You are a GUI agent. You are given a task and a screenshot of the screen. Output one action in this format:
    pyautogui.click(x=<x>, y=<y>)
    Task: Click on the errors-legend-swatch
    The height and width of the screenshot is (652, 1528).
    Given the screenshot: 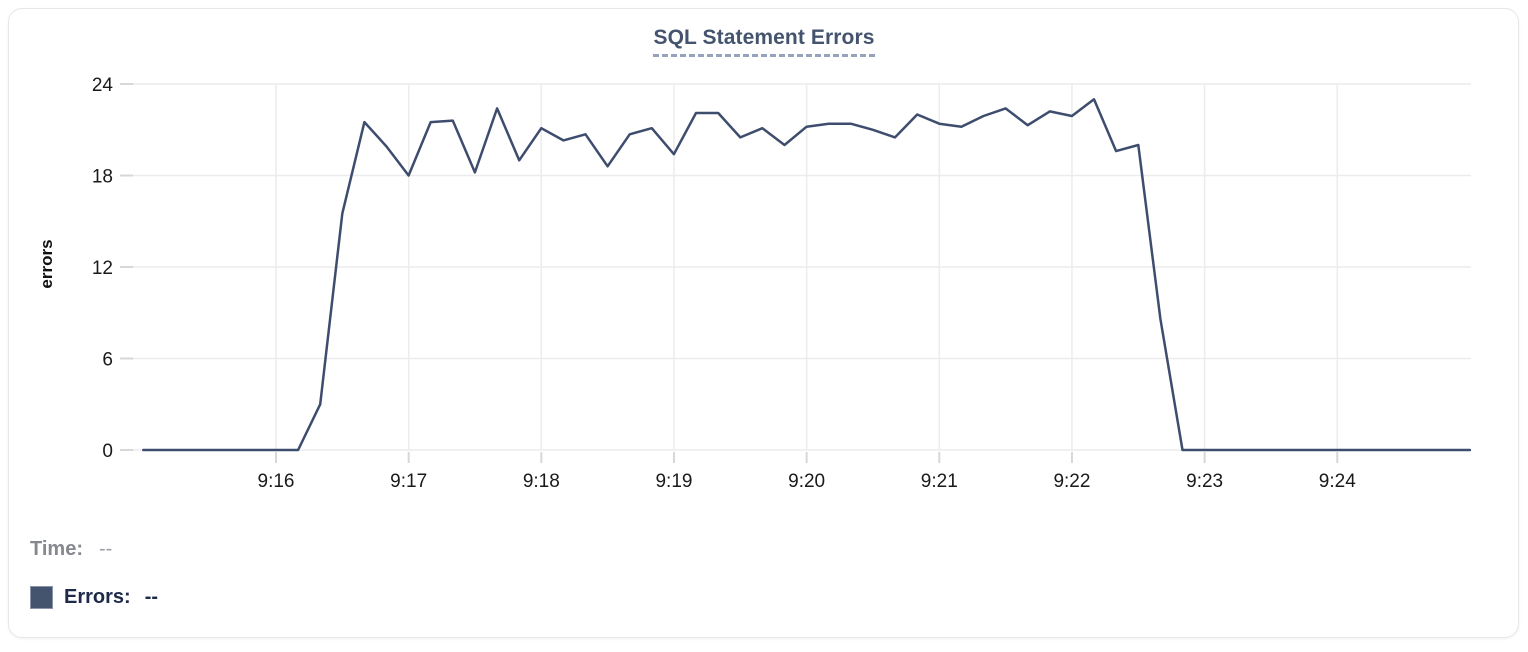 What is the action you would take?
    pyautogui.click(x=41, y=597)
    